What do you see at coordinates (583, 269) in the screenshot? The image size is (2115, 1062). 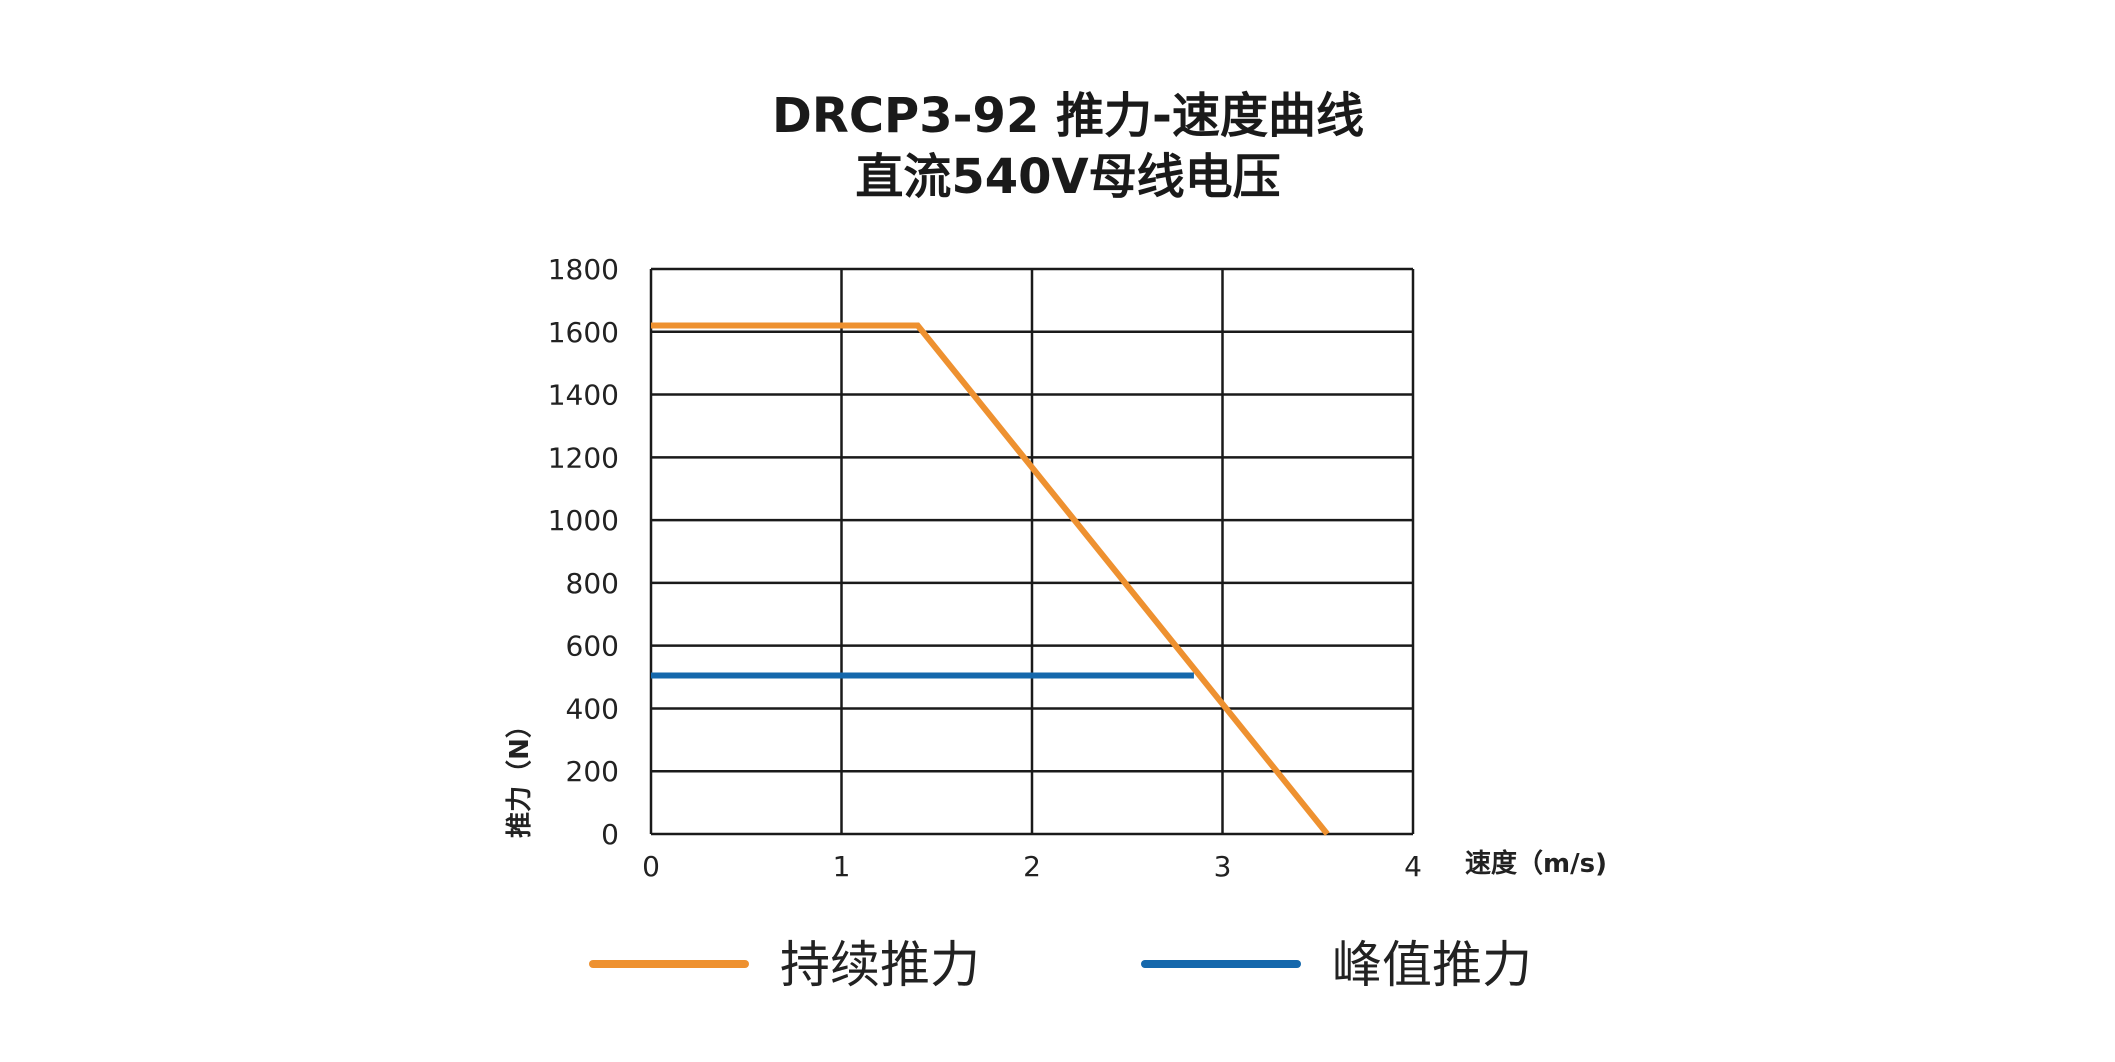 I see `y-tick-label: 1800` at bounding box center [583, 269].